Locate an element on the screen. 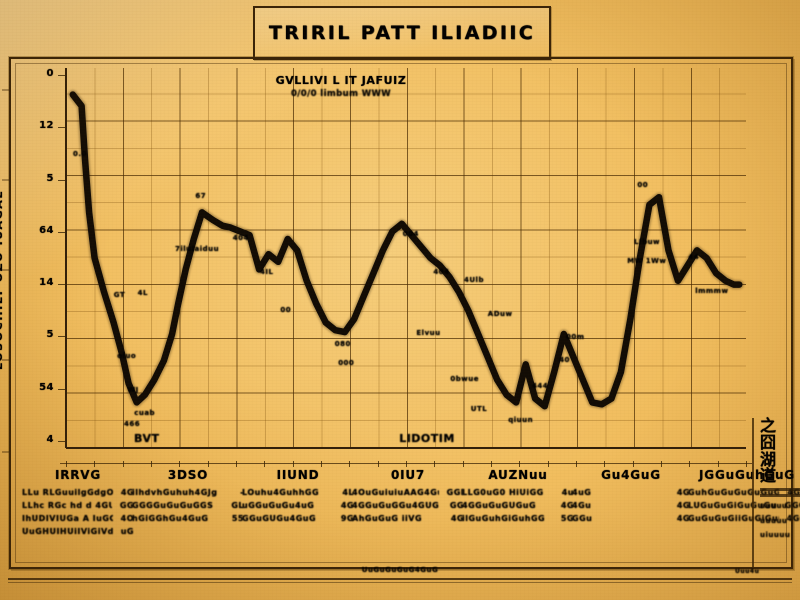 The height and width of the screenshot is (600, 800). table-row: 4GGuGuGGu4GUG GG is located at coordinates (408, 505).